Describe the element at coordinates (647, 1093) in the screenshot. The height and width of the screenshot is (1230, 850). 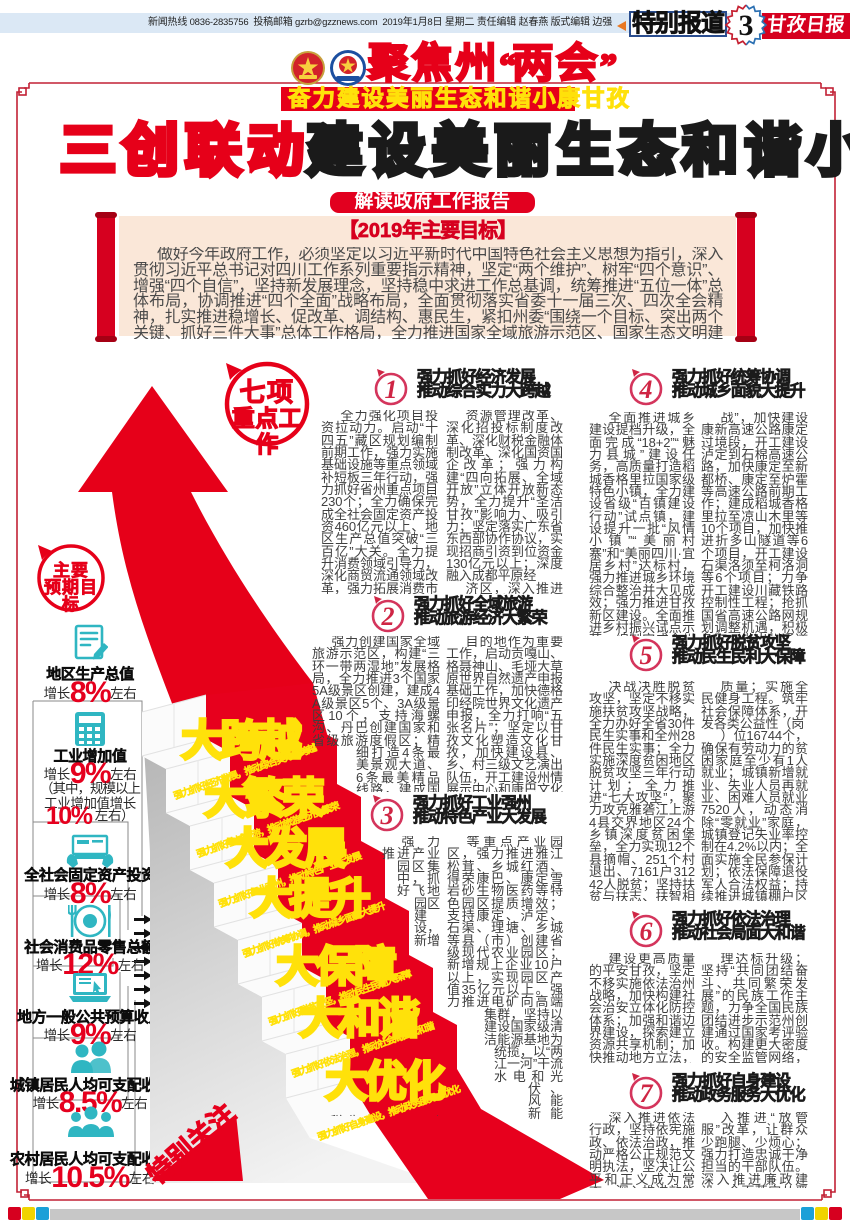
I see `svg-text: 7` at that location.